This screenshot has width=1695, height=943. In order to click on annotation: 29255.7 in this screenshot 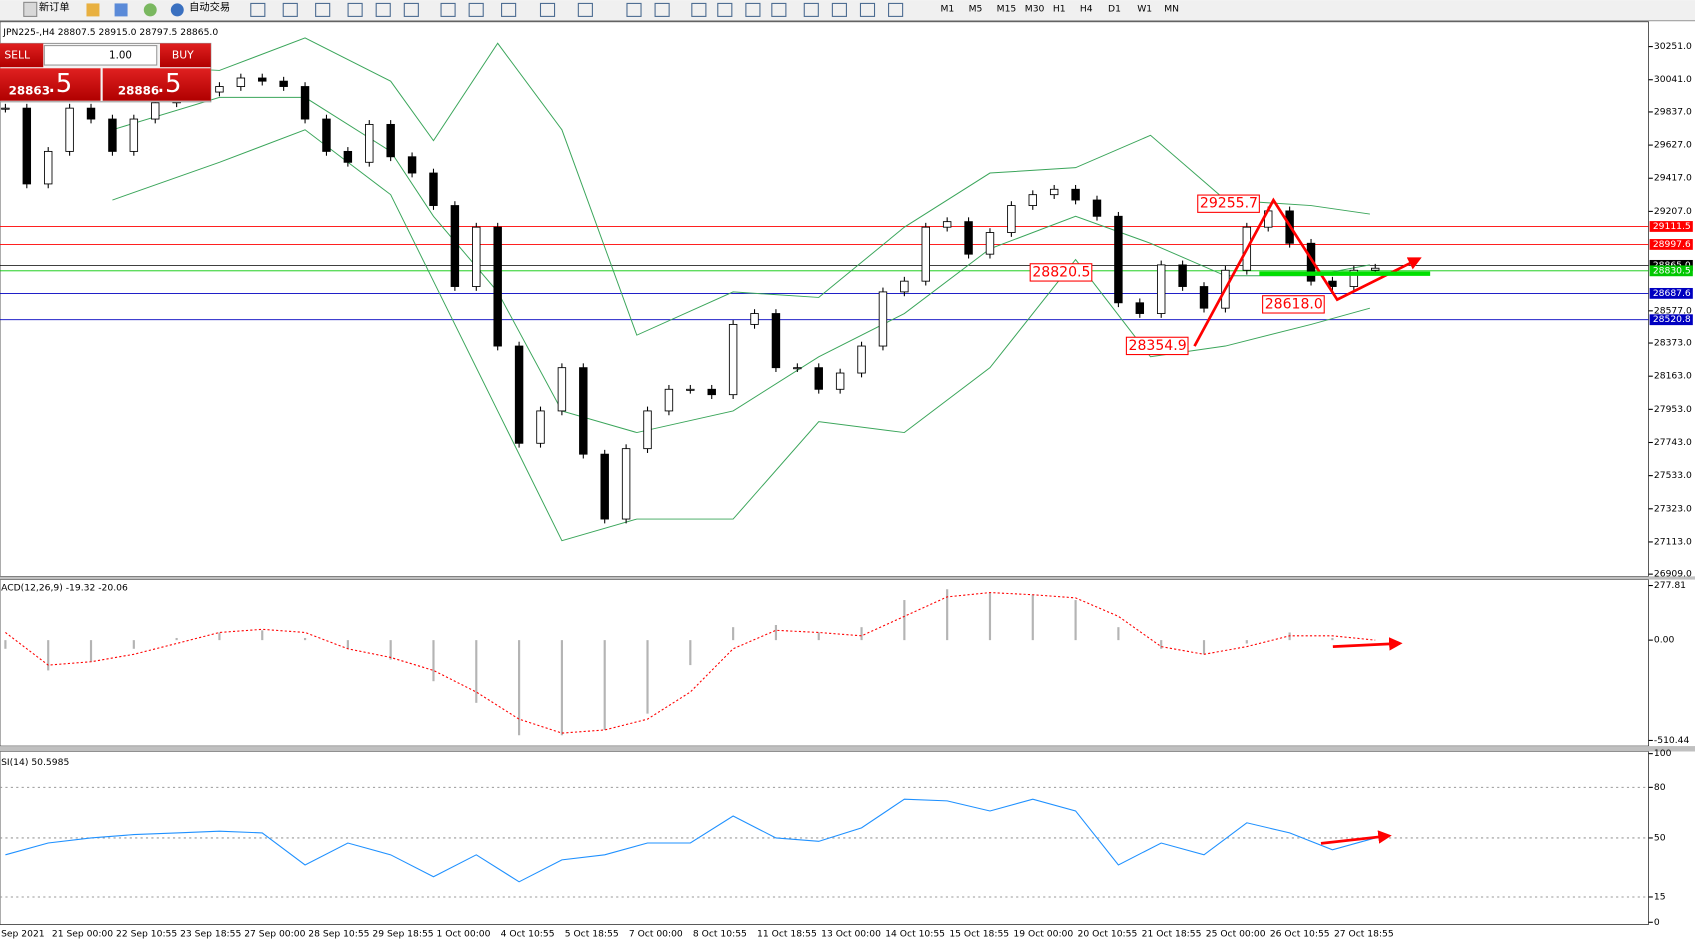, I will do `click(1229, 204)`.